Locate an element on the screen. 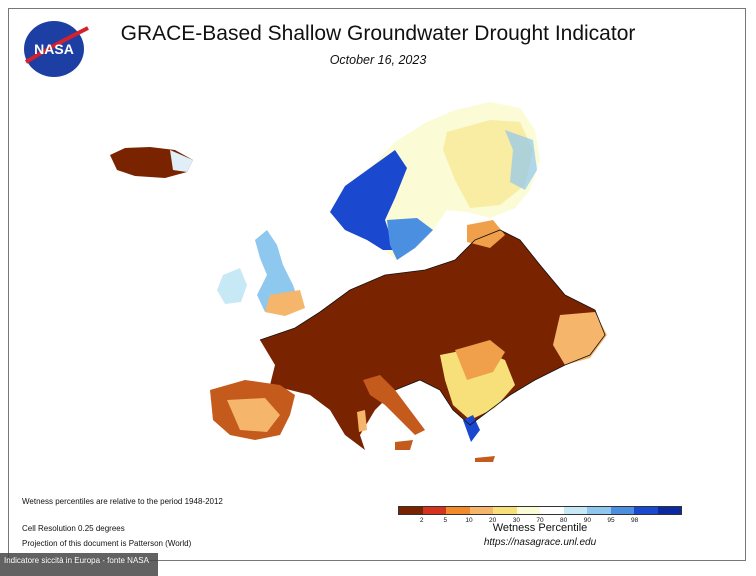 The height and width of the screenshot is (576, 756). norway-wet is located at coordinates (368, 200).